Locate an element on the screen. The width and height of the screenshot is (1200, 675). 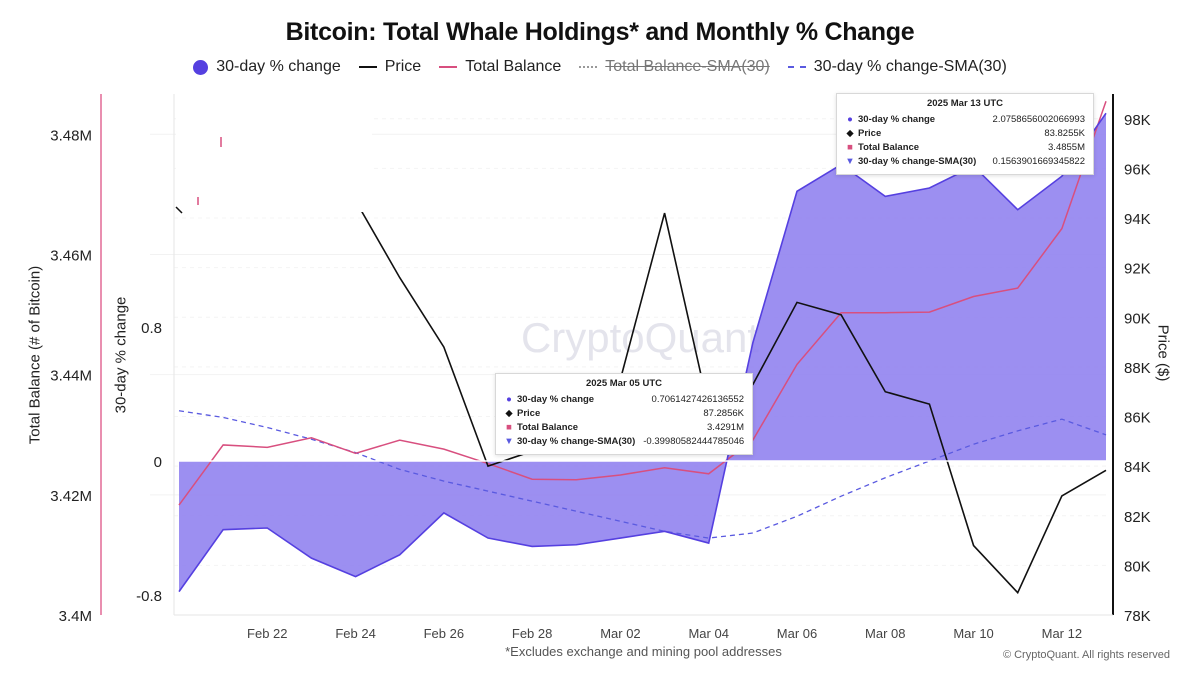
tick-label-total-balance: 3.44M is located at coordinates (71, 376).